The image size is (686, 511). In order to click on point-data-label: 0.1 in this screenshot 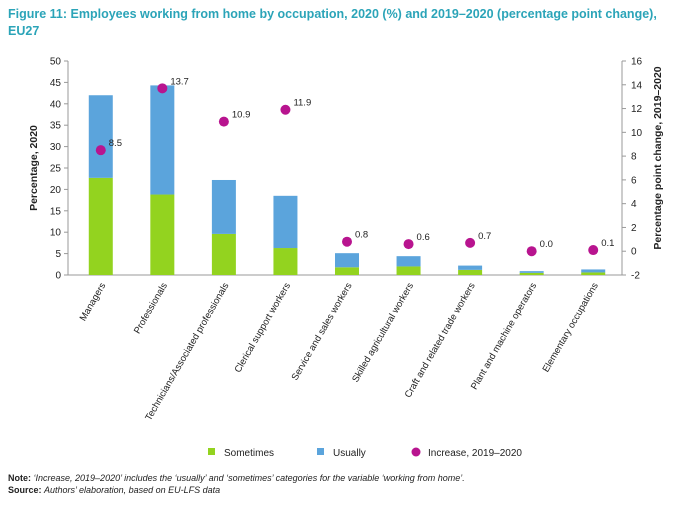, I will do `click(607, 243)`.